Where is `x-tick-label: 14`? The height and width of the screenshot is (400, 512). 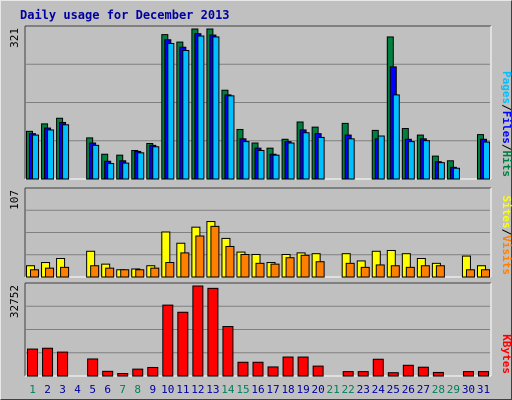 x-tick-label: 14 is located at coordinates (228, 389).